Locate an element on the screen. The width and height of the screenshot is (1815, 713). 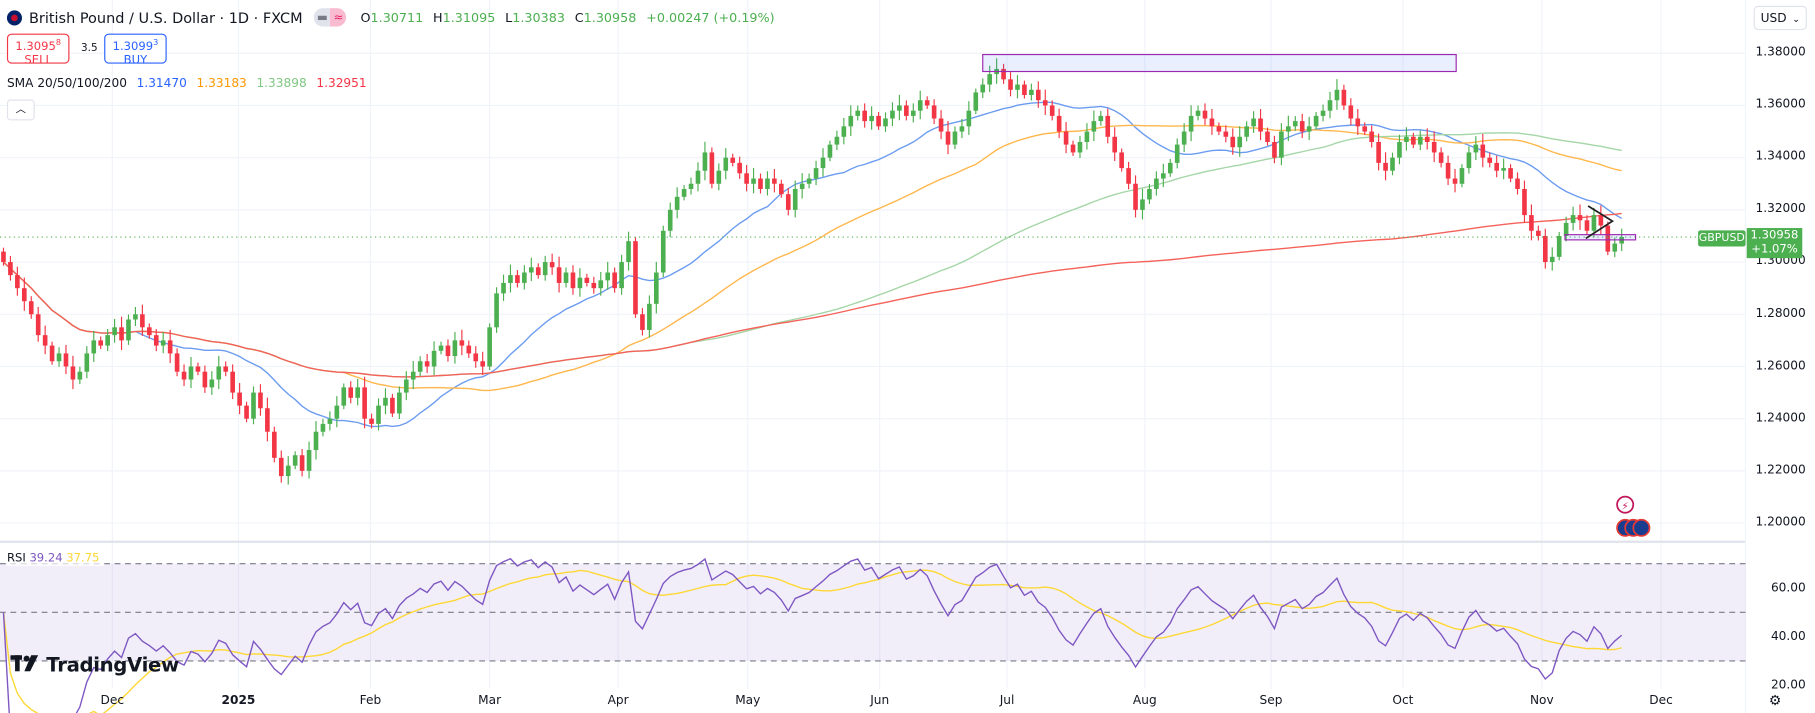
tradingview-logo: TradingView is located at coordinates (94, 665).